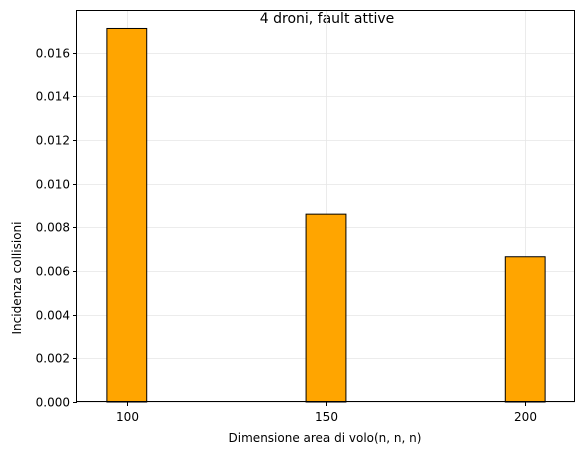 The height and width of the screenshot is (455, 584). What do you see at coordinates (53, 97) in the screenshot?
I see `y-tick-label: 0.014` at bounding box center [53, 97].